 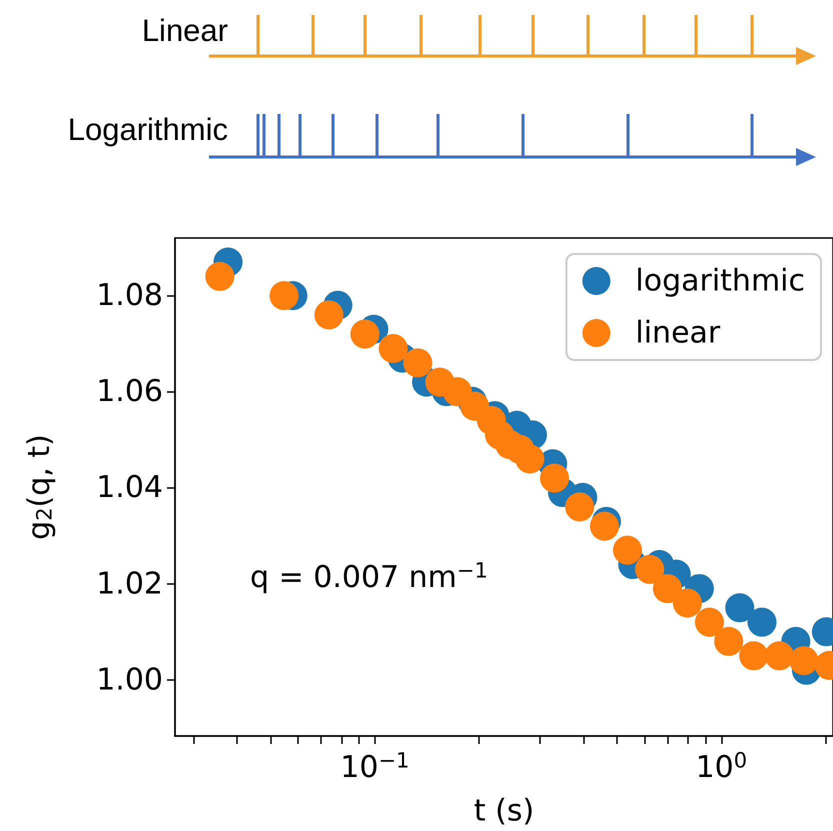 What do you see at coordinates (129, 296) in the screenshot?
I see `y-tick-label: 1.08` at bounding box center [129, 296].